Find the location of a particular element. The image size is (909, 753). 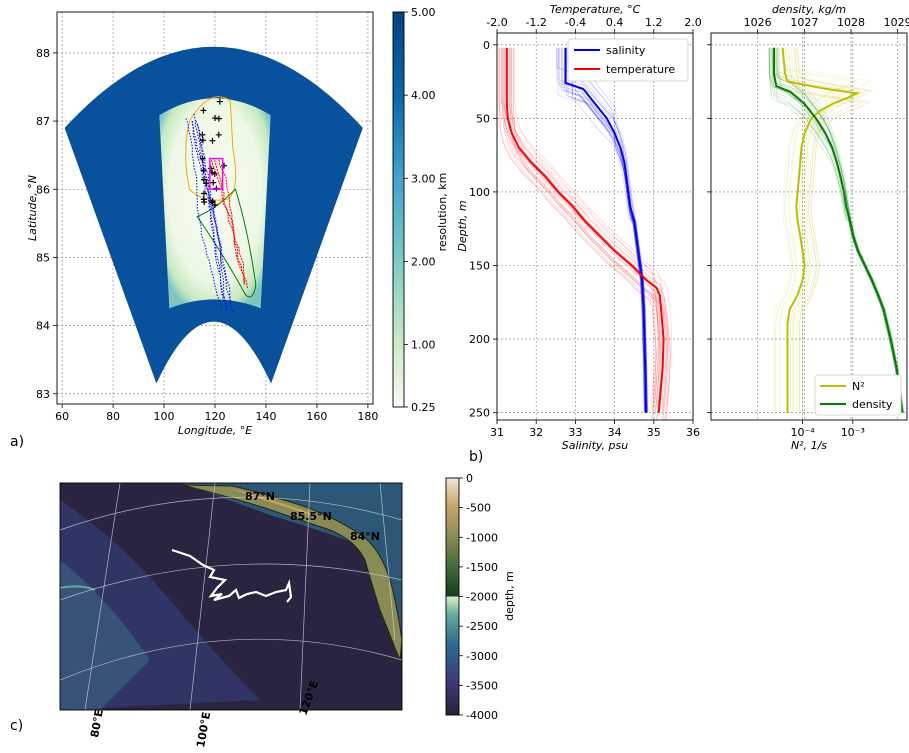

salinity-tick-label: 33 is located at coordinates (575, 432).